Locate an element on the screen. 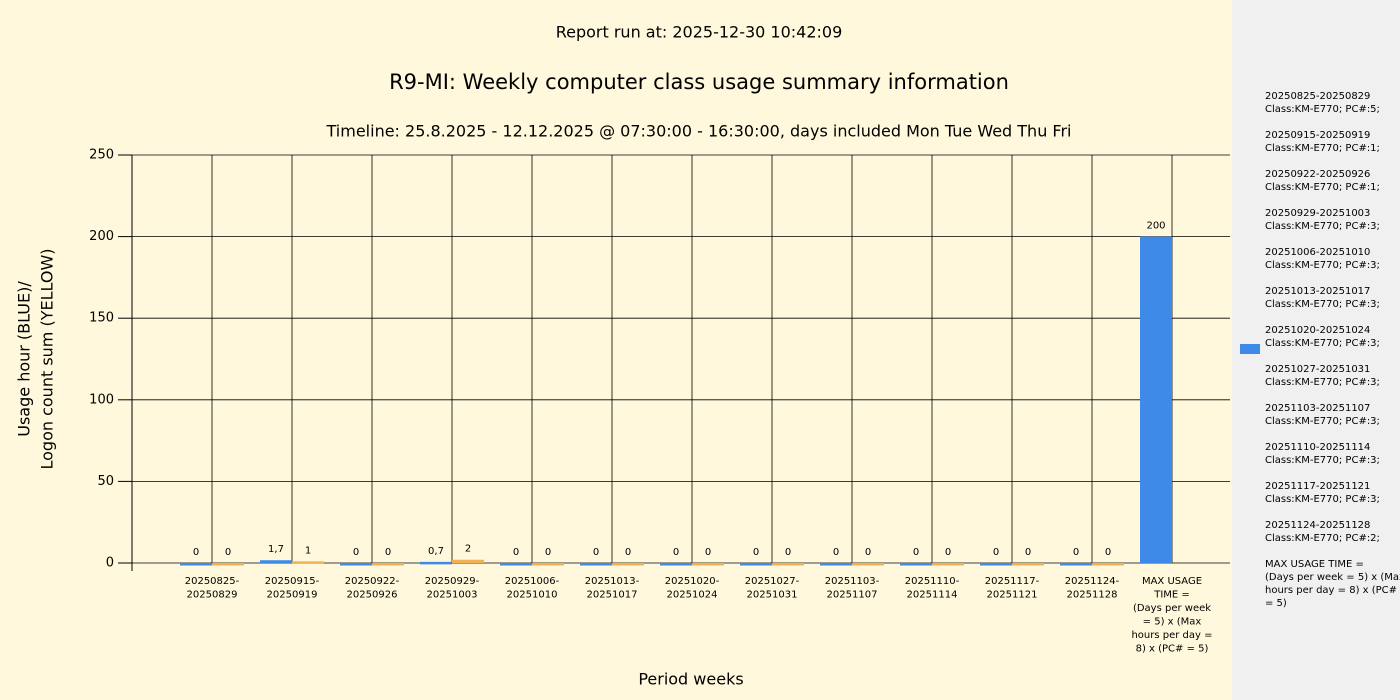 The image size is (1400, 700). x-tick-label: 20251020- is located at coordinates (692, 581).